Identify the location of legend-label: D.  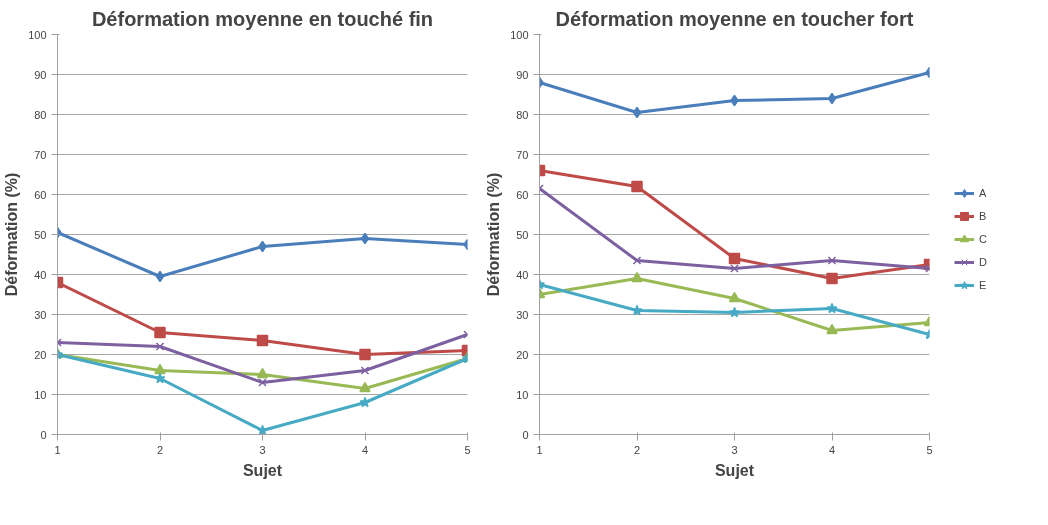
(983, 261).